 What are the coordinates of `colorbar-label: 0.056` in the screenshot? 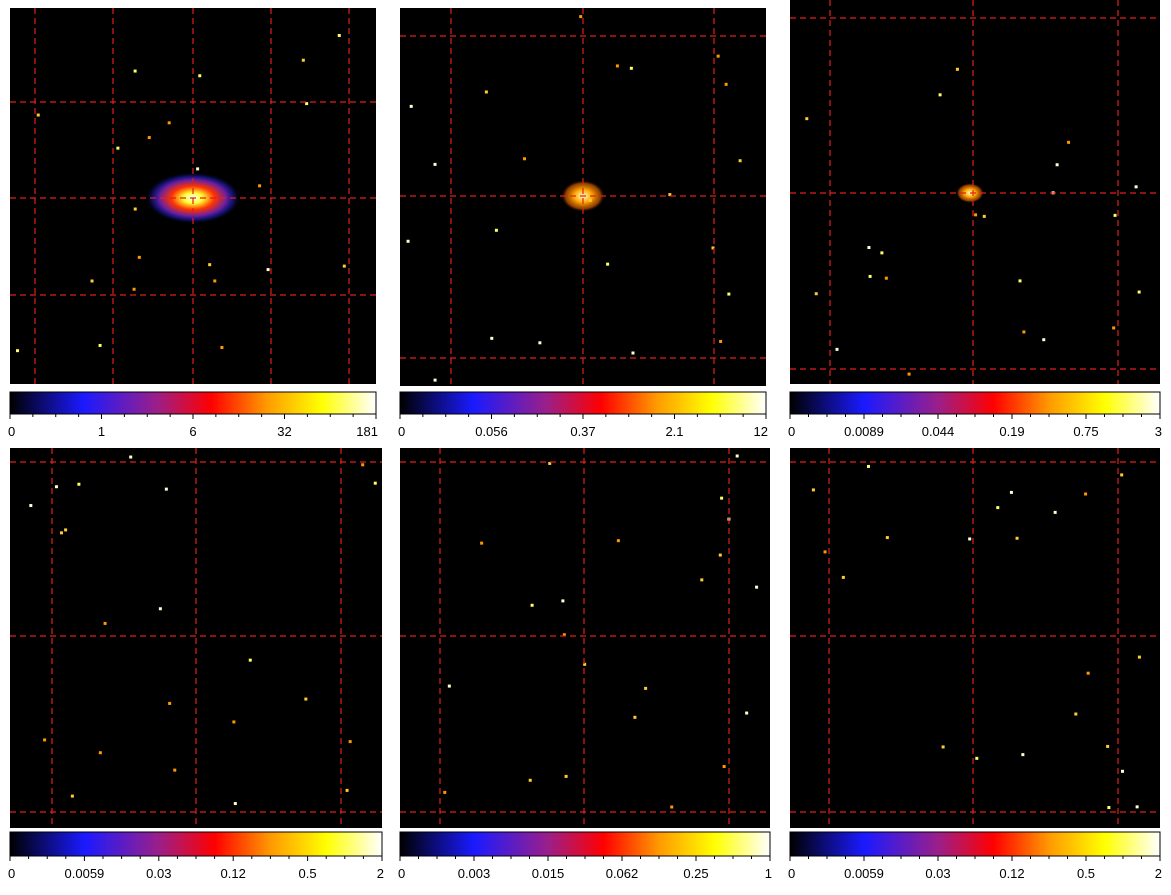 It's located at (491, 431).